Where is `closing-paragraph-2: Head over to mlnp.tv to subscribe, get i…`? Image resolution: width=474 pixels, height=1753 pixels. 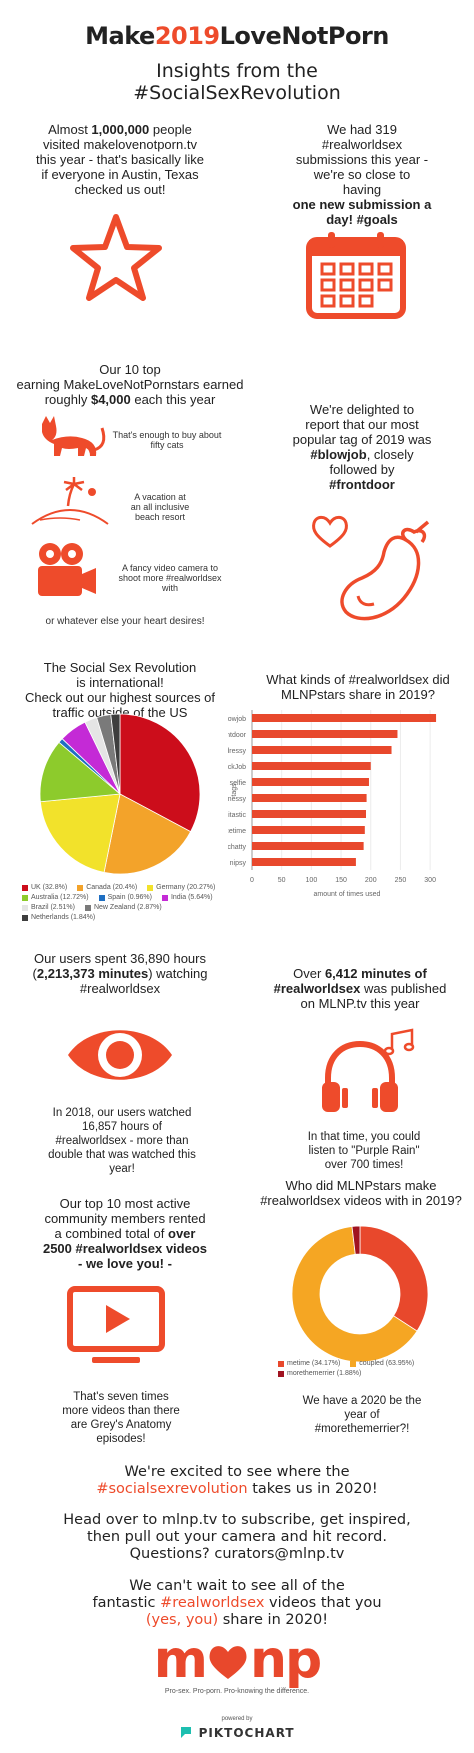 closing-paragraph-2: Head over to mlnp.tv to subscribe, get i… is located at coordinates (237, 1537).